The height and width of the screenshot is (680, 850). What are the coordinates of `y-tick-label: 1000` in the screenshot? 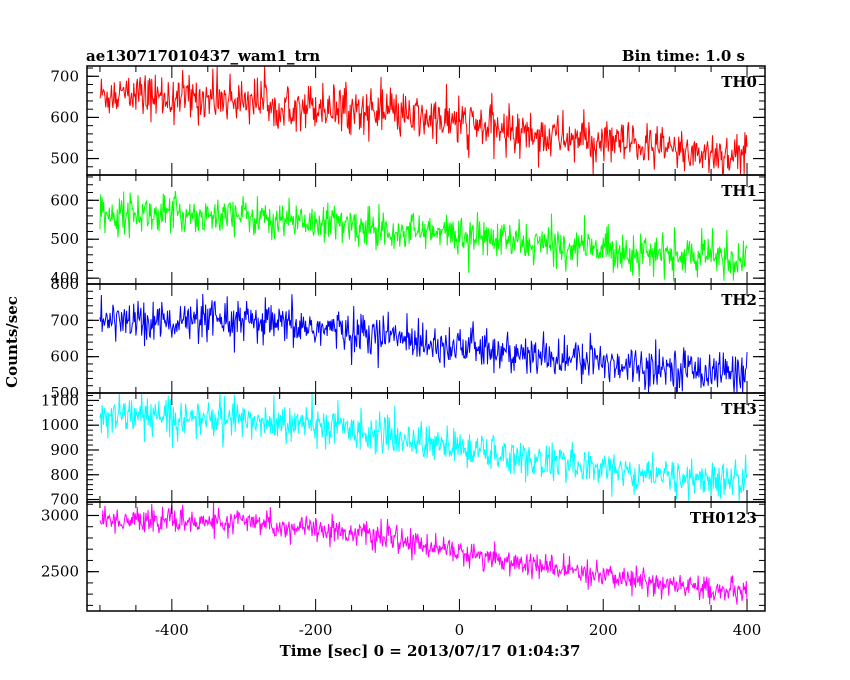 It's located at (60, 425).